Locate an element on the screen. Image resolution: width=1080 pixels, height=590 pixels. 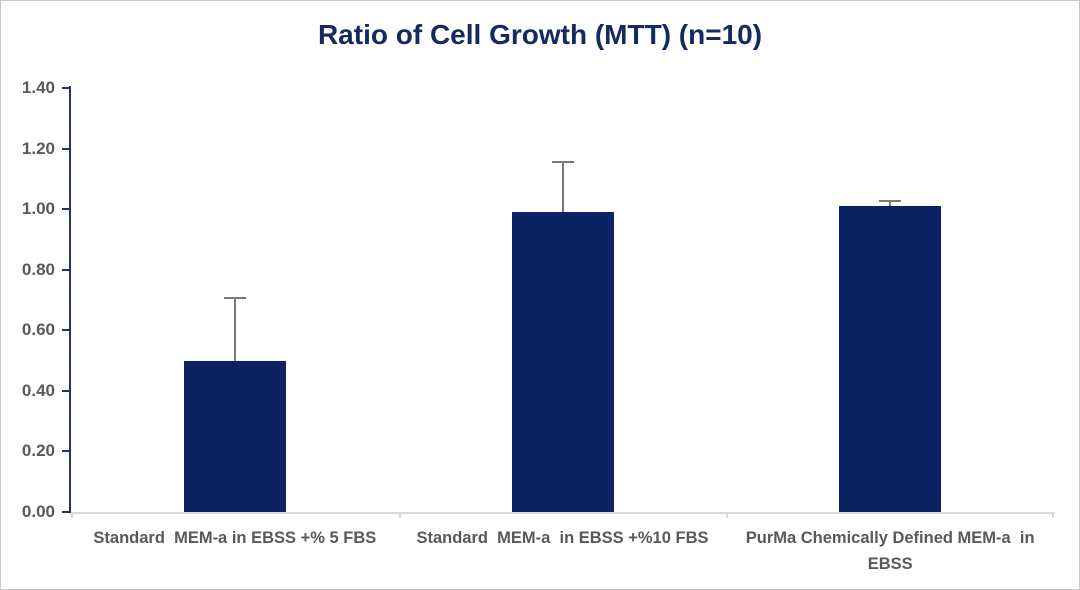
chart-title: Ratio of Cell Growth (MTT) (n=10) is located at coordinates (540, 34).